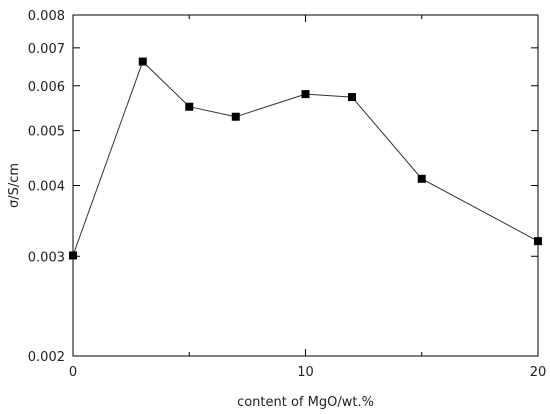  What do you see at coordinates (305, 372) in the screenshot?
I see `x-tick-label: 10` at bounding box center [305, 372].